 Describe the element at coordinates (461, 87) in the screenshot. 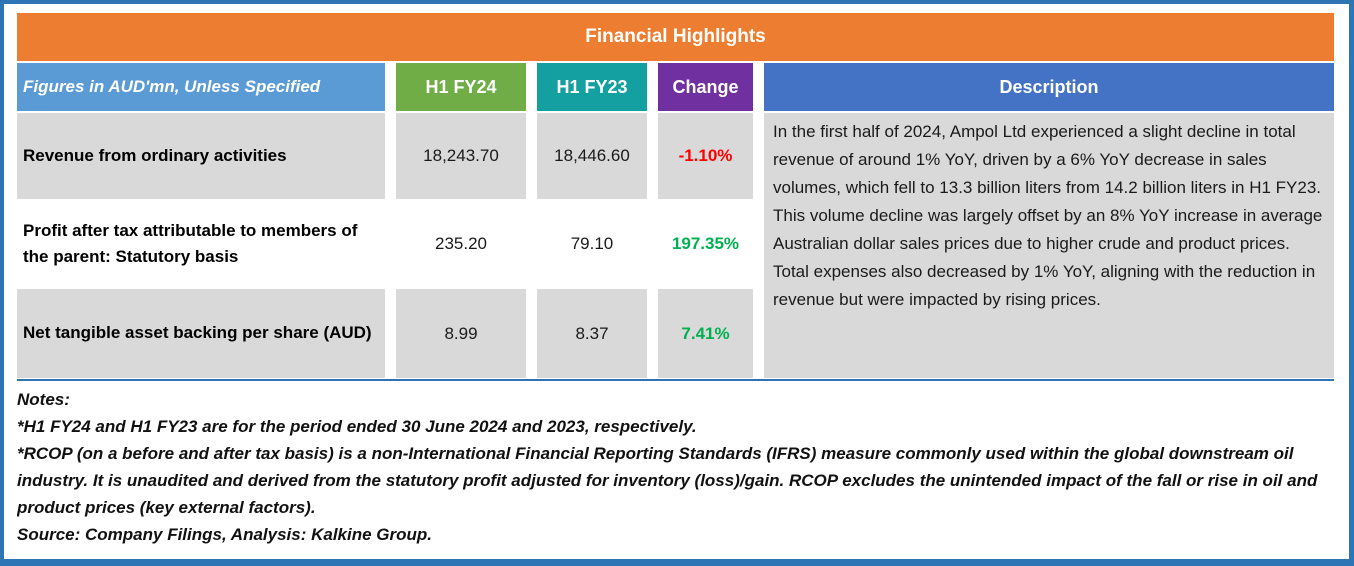

I see `column-header-h1fy24: H1 FY24` at that location.